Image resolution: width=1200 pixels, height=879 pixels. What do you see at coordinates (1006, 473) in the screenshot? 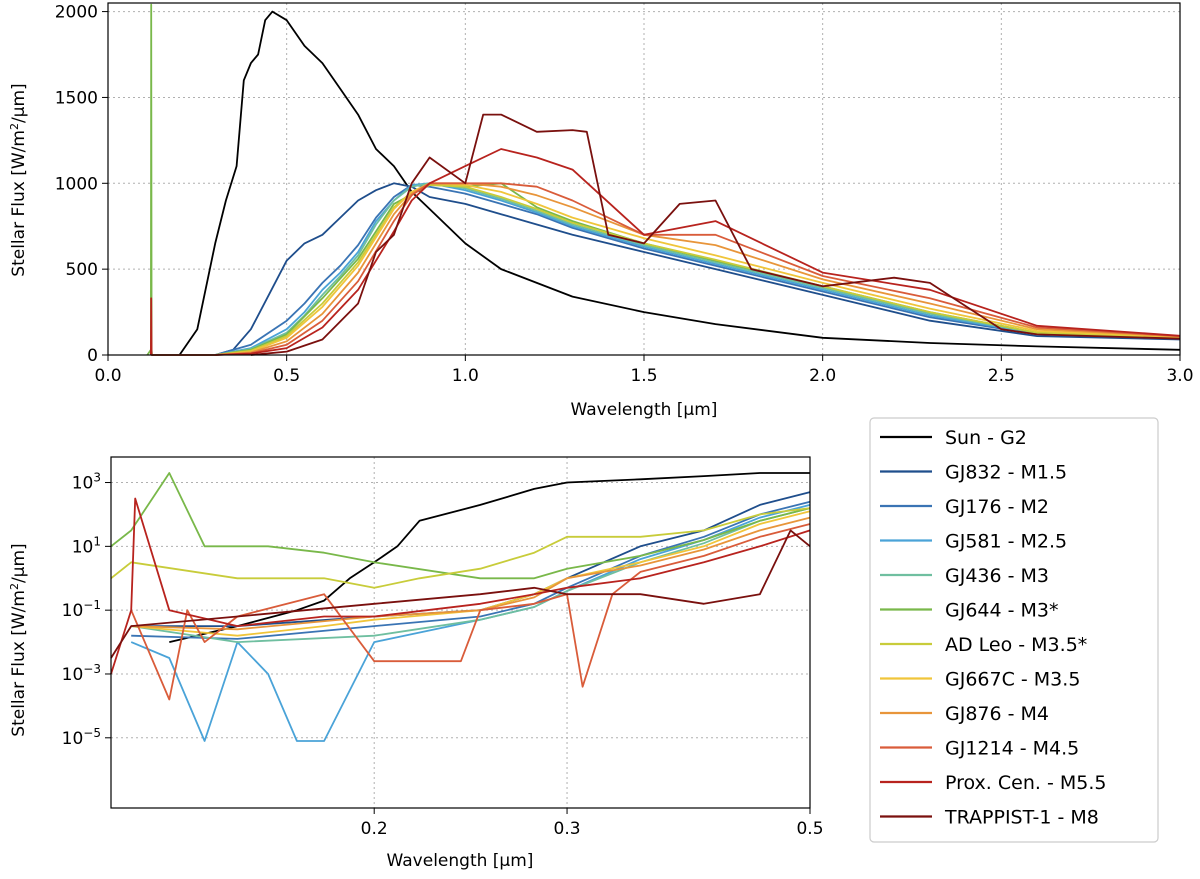
I see `legend-label: GJ832 - M1.5` at bounding box center [1006, 473].